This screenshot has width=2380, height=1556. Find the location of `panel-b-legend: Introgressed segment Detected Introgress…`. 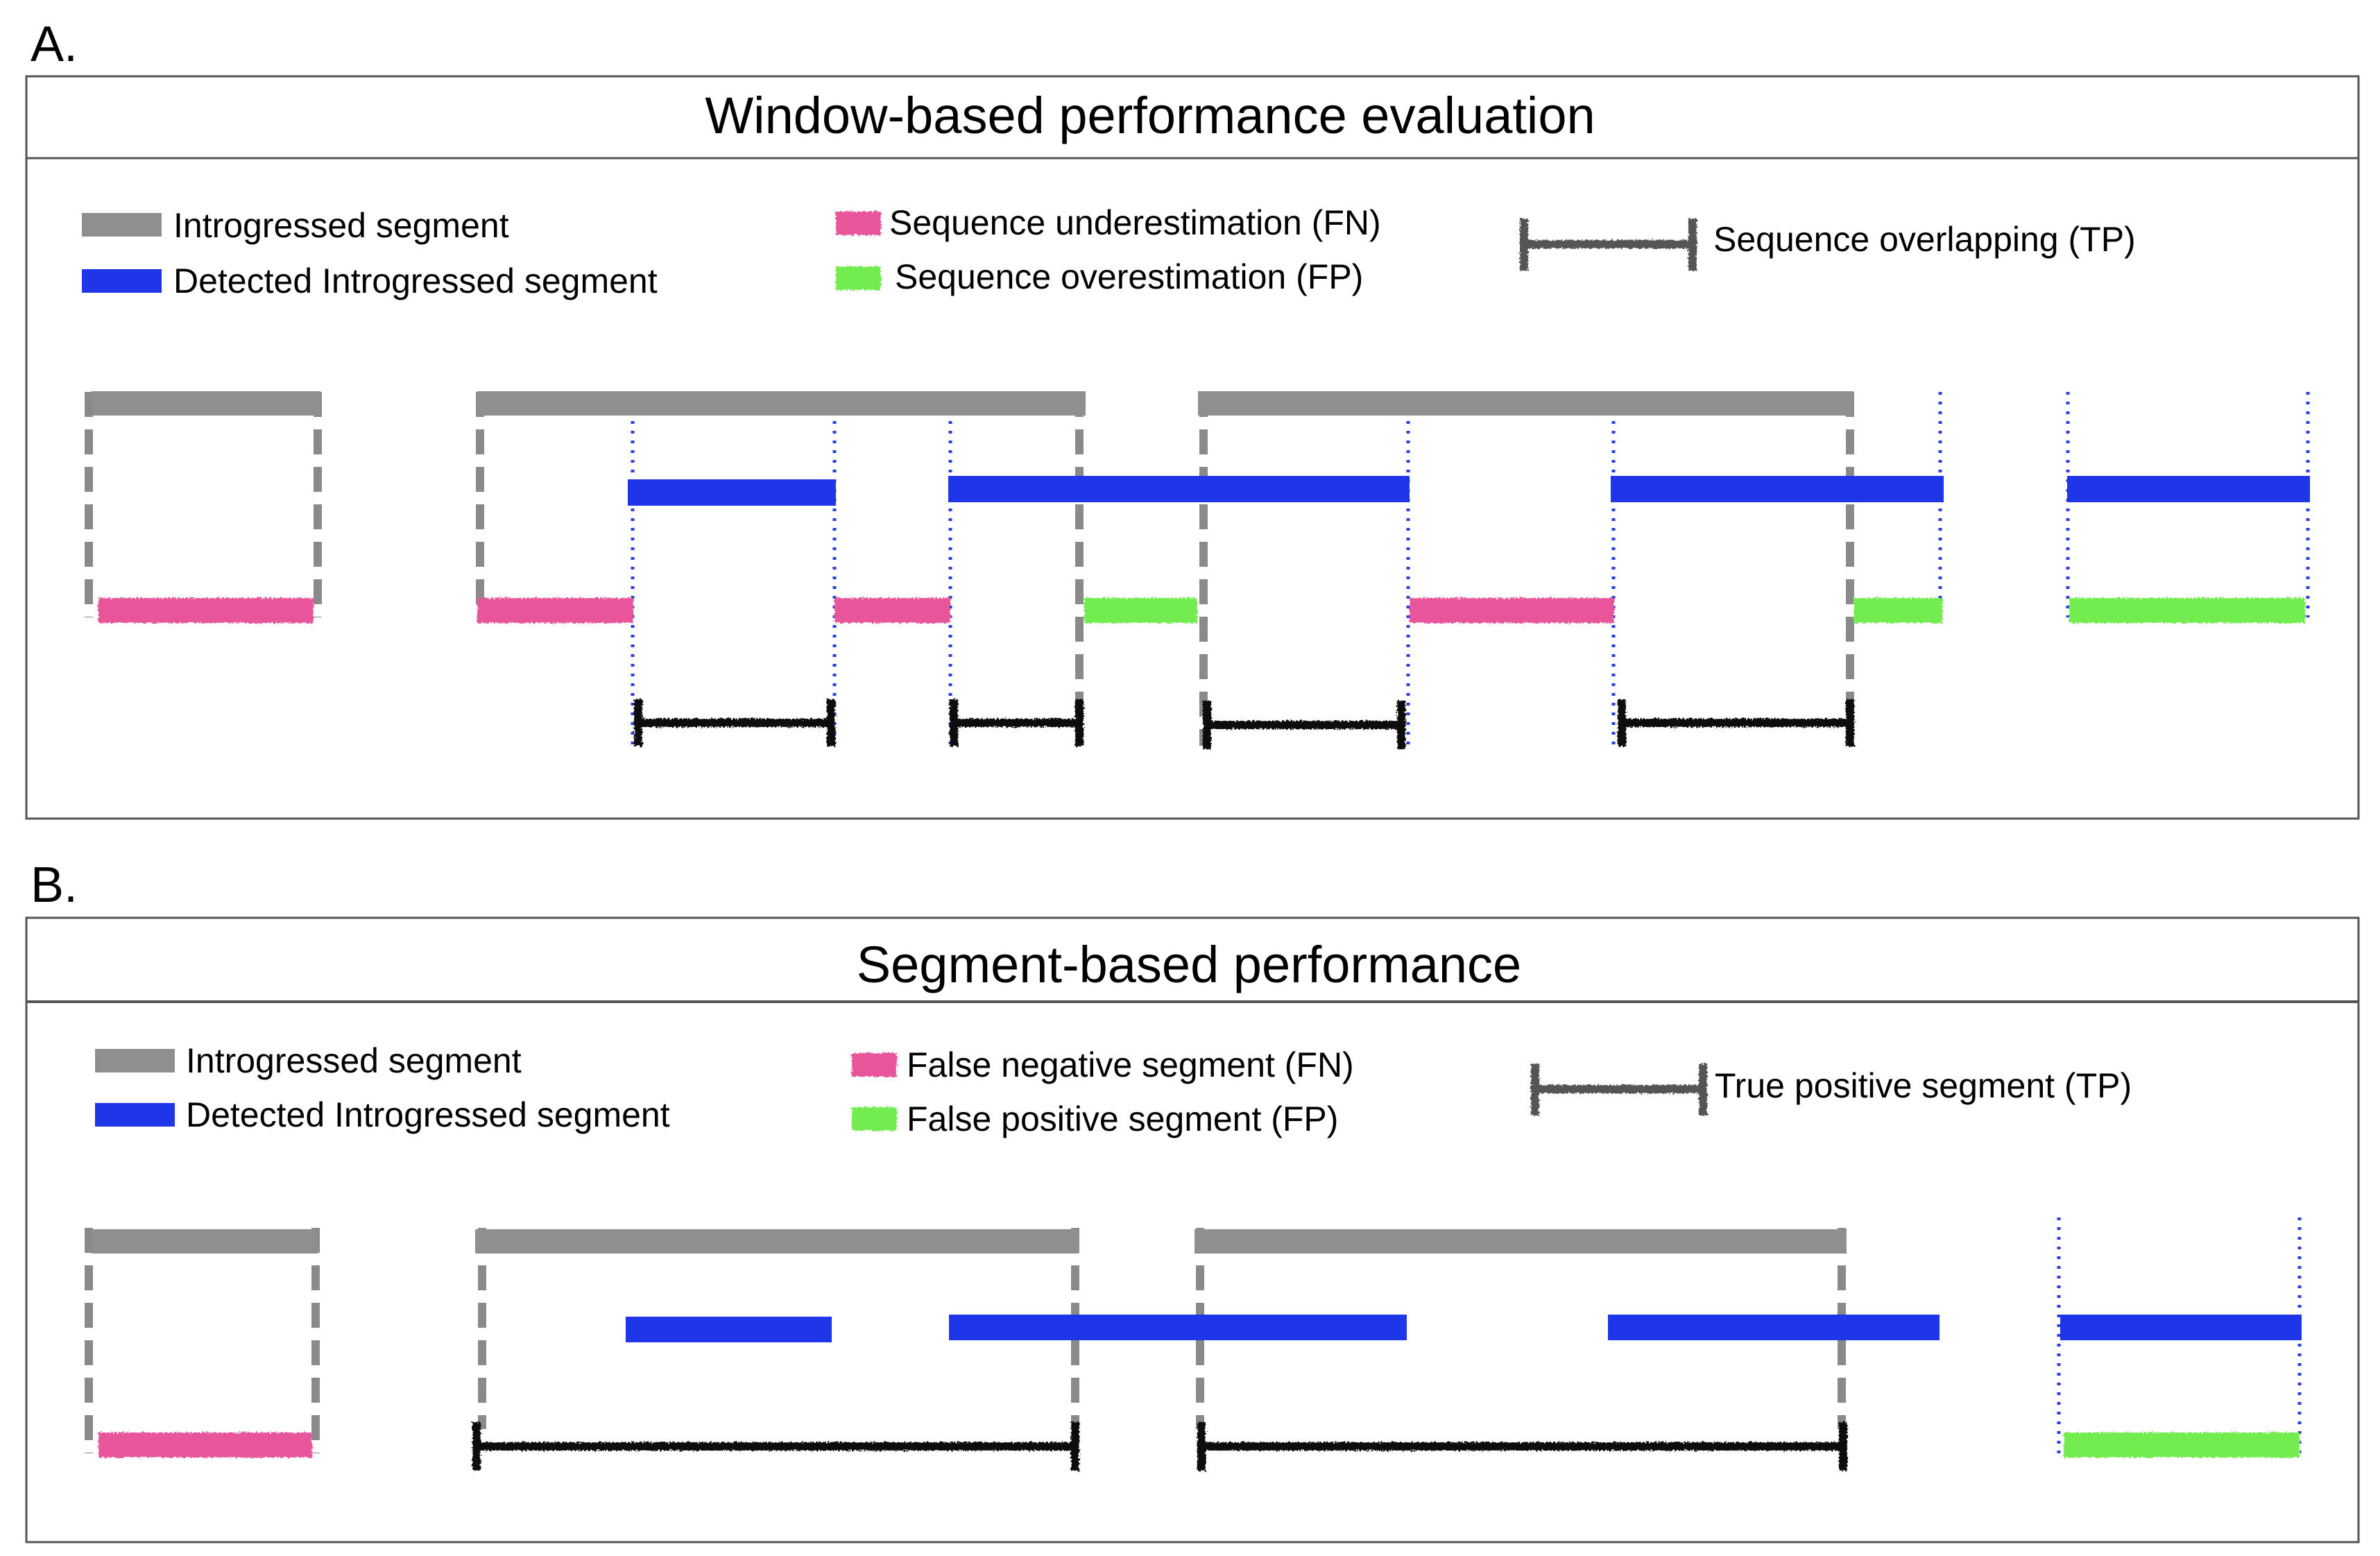

panel-b-legend: Introgressed segment Detected Introgress… is located at coordinates (1113, 1089).